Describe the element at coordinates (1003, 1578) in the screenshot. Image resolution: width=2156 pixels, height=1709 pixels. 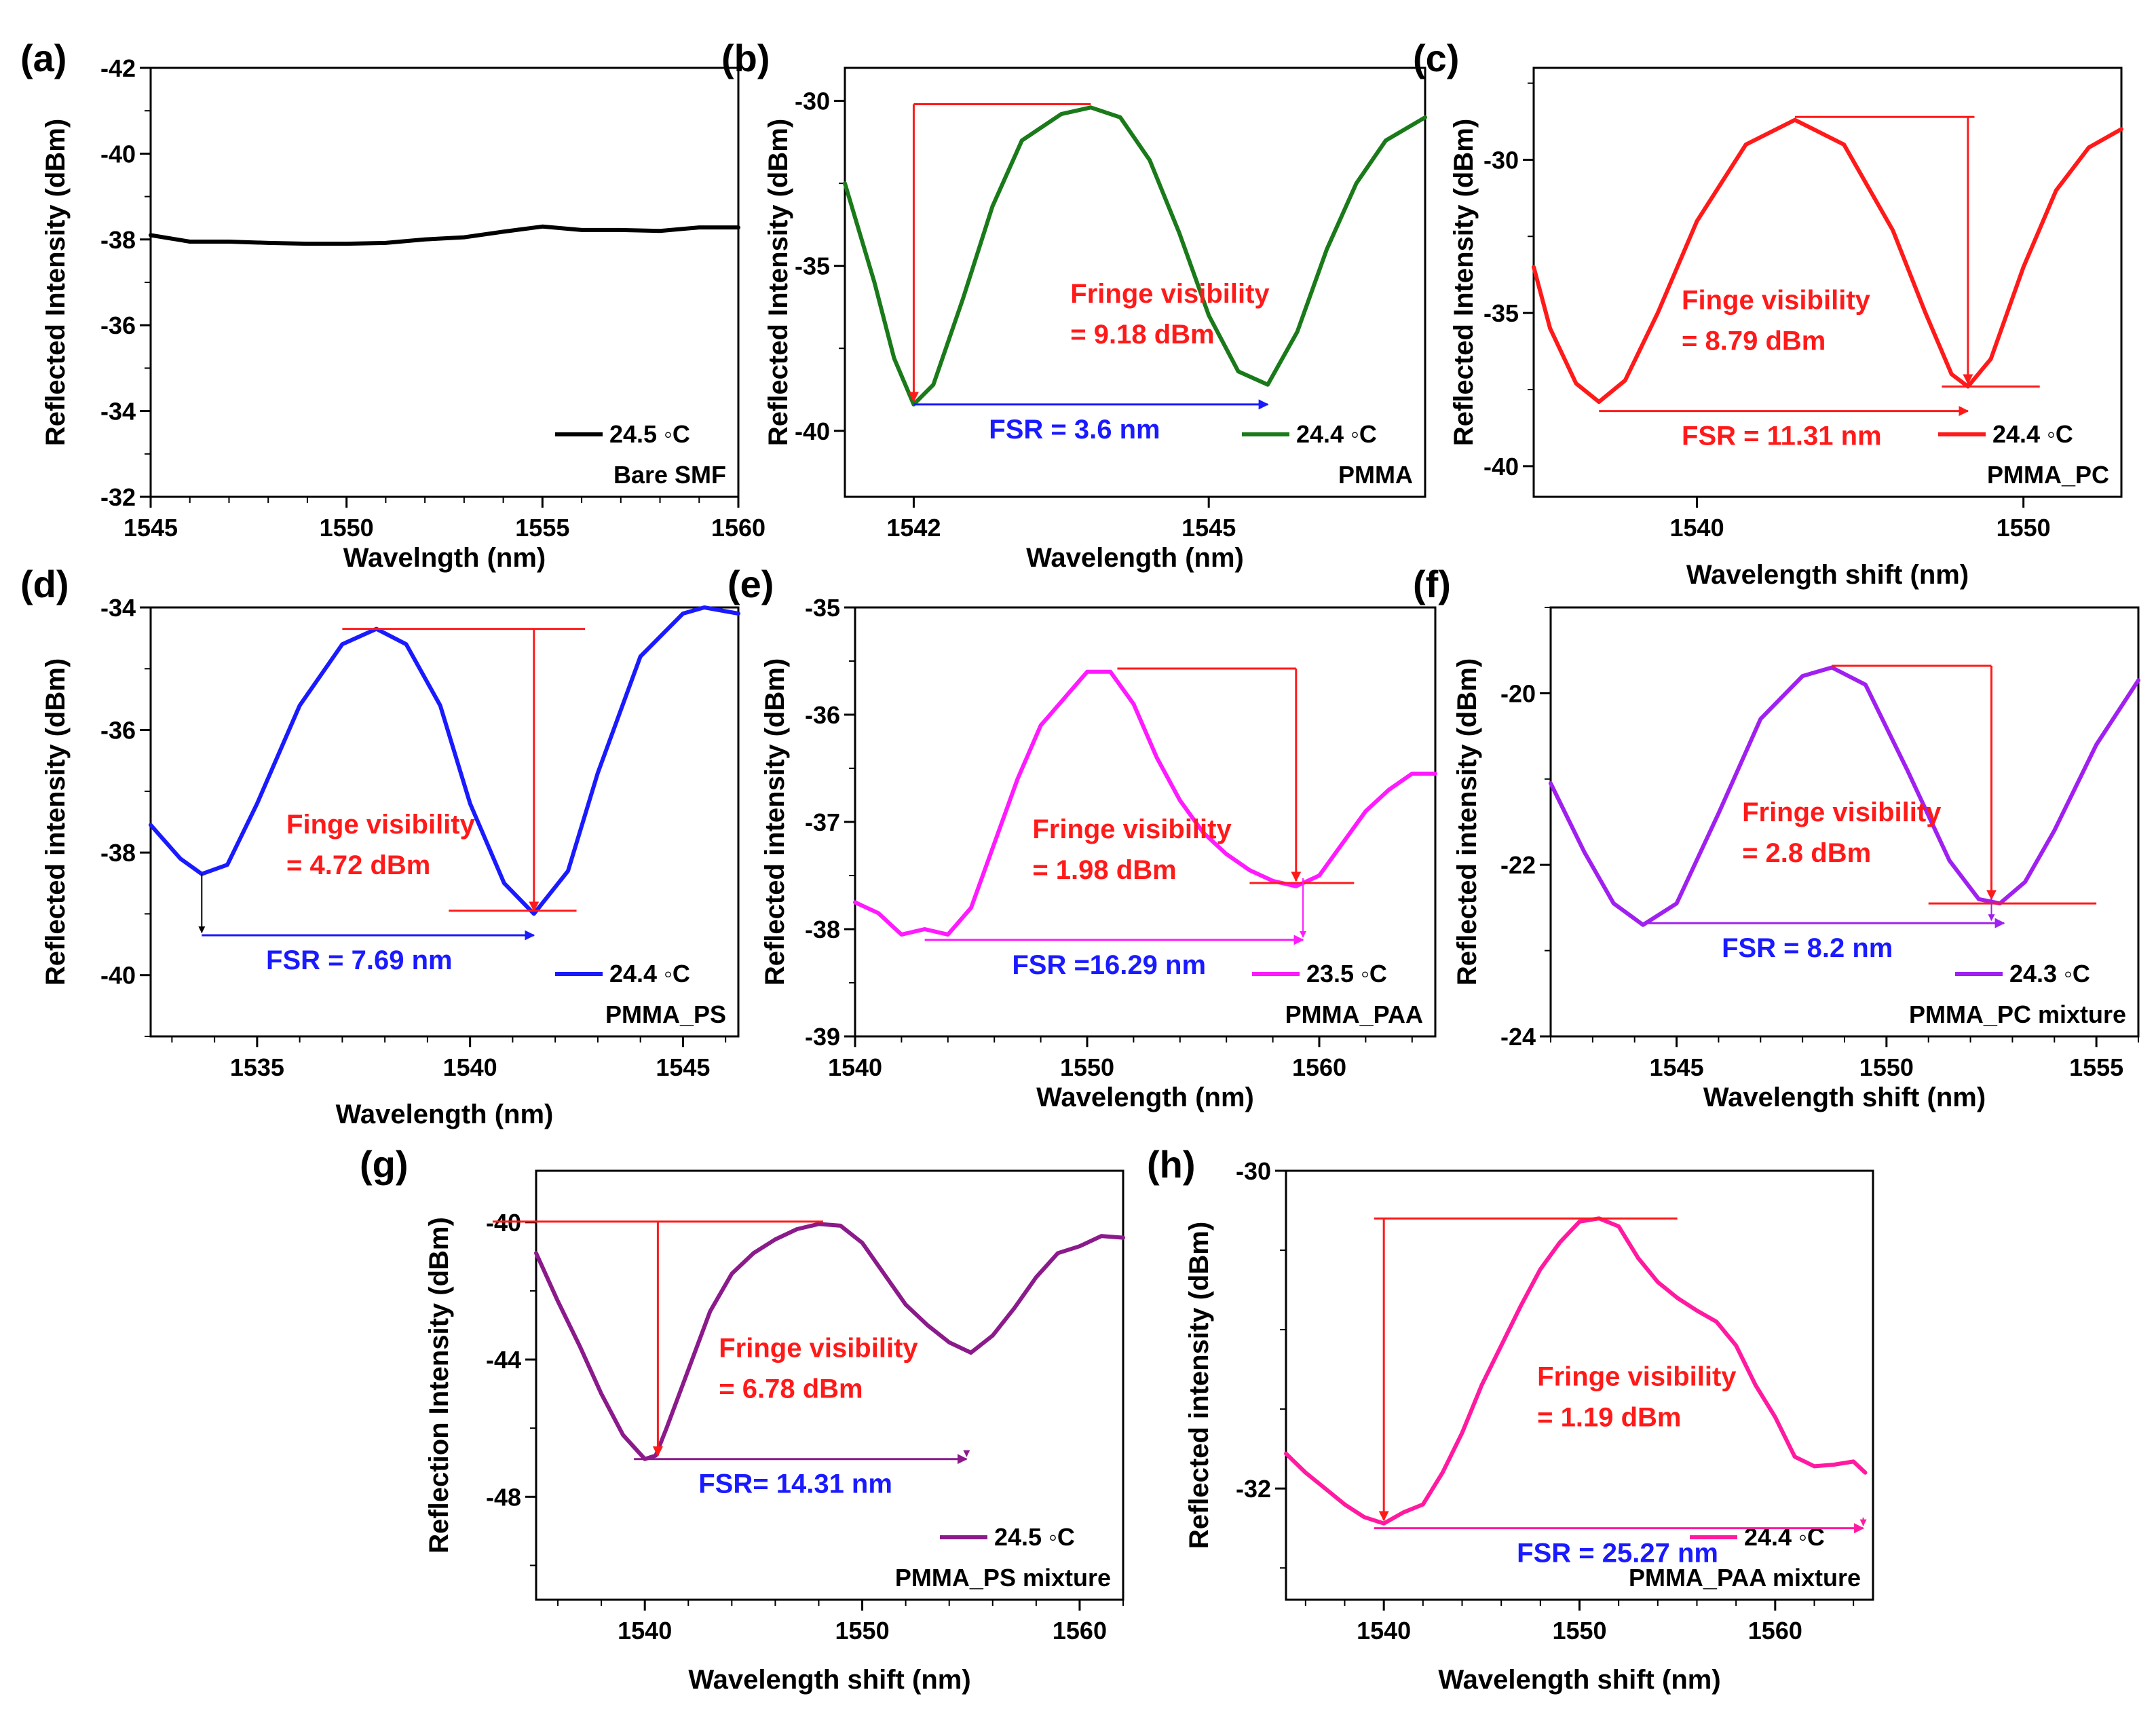
I see `legend-sample: PMMA_PS mixture` at that location.